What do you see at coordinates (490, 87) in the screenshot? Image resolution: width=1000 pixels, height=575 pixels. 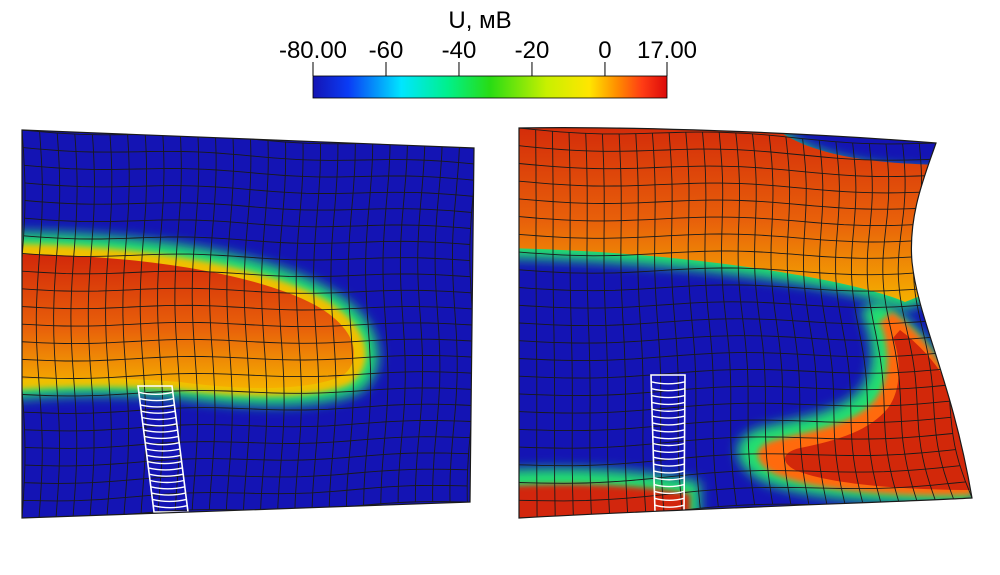 I see `colorbar-gradient` at bounding box center [490, 87].